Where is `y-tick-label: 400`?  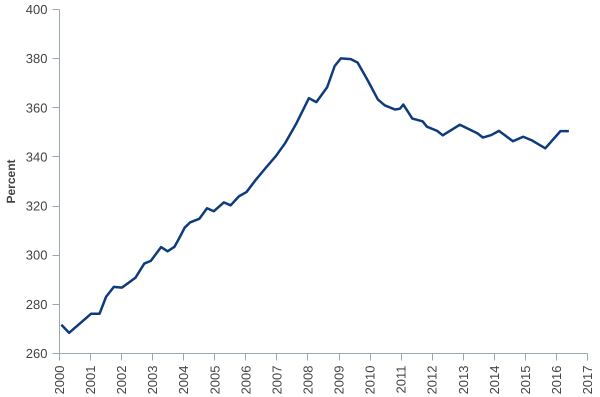
y-tick-label: 400 is located at coordinates (37, 9).